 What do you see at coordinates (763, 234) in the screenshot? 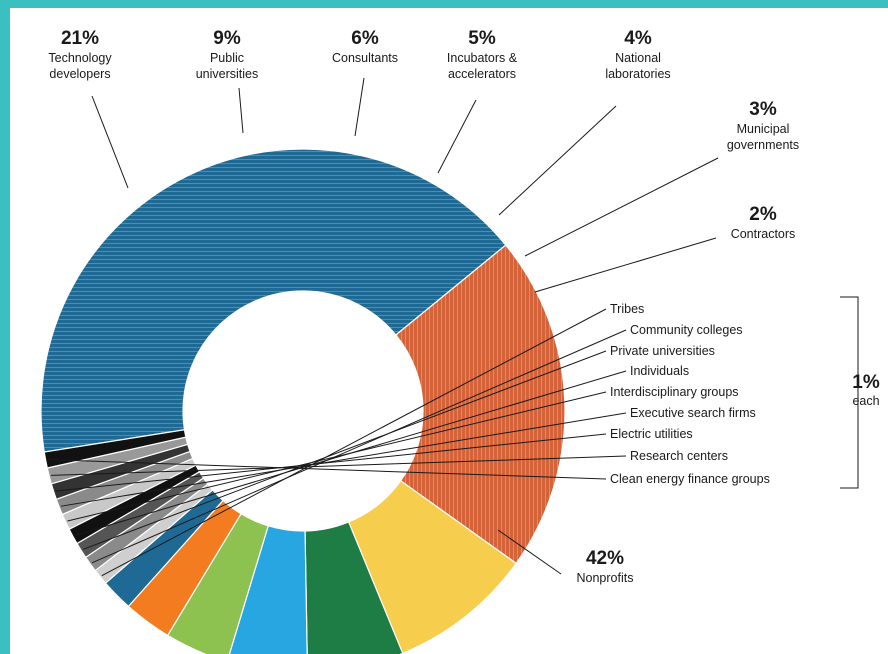
I see `category-label-contractors: Contractors` at bounding box center [763, 234].